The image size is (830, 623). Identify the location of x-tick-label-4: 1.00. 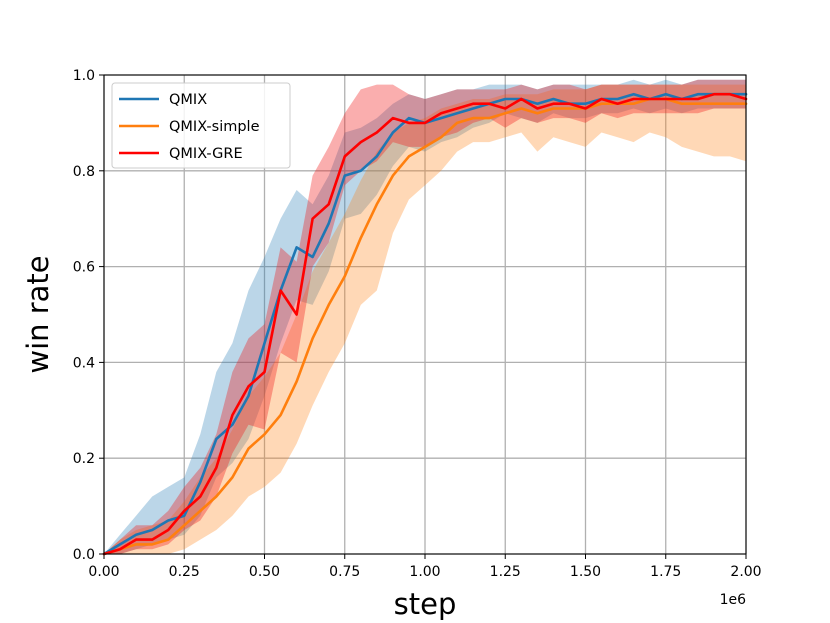
(424, 572).